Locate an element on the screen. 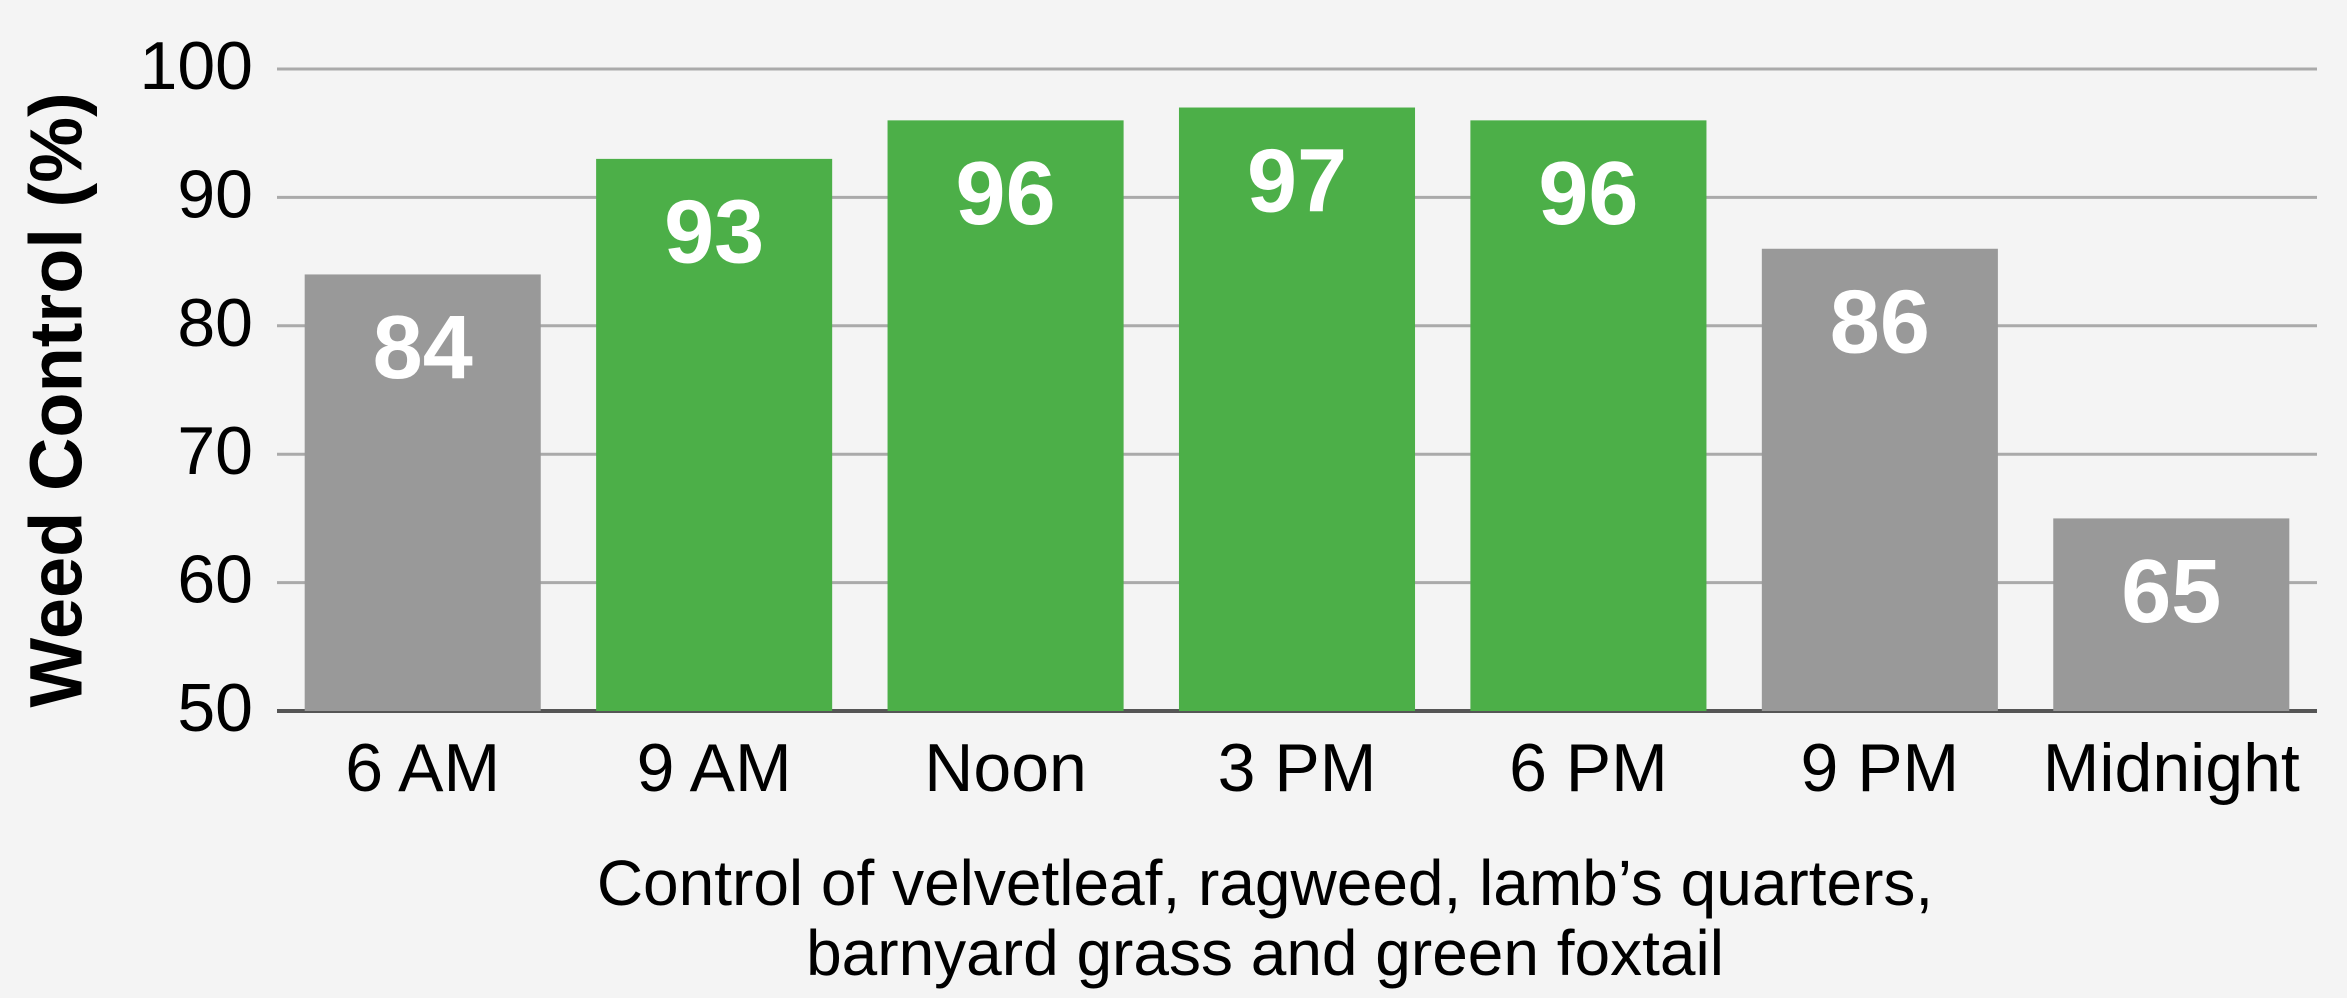  value-label: 65 is located at coordinates (2171, 592).